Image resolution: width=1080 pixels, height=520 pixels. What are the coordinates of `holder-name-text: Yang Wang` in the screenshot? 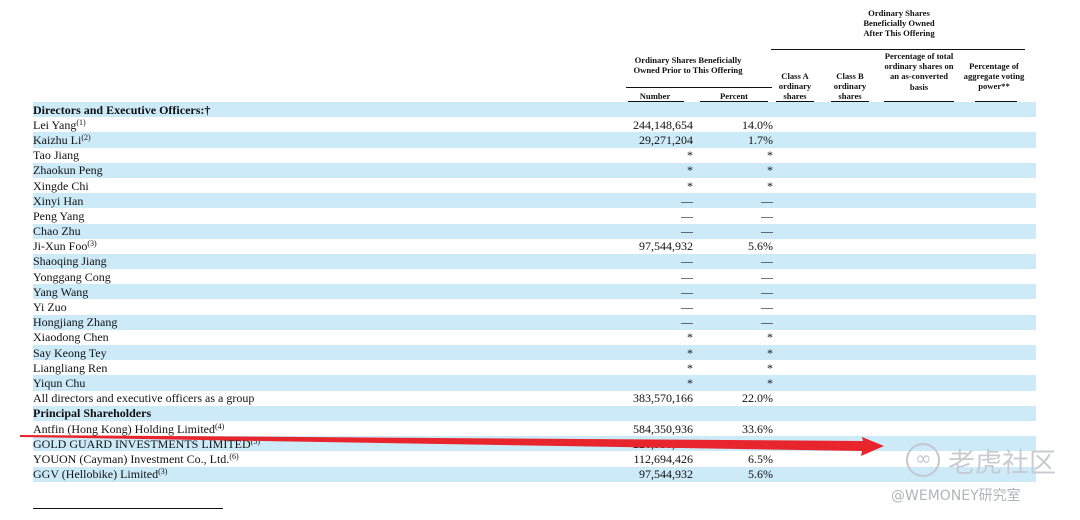 It's located at (61, 291).